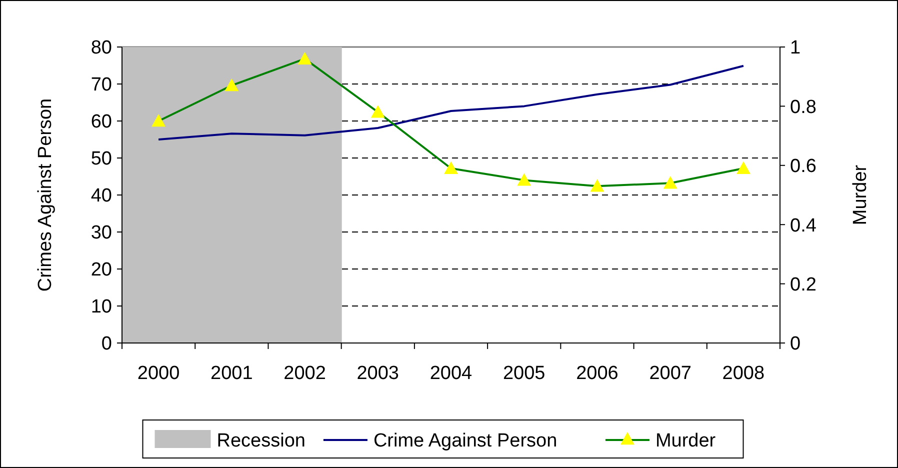  I want to click on x-tick-label: 2004, so click(451, 373).